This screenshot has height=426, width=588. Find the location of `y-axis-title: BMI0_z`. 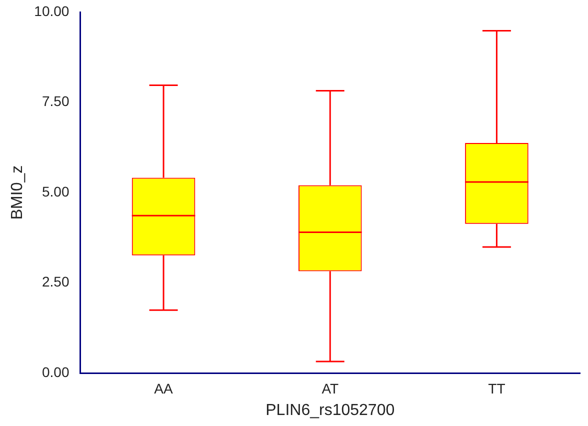

y-axis-title: BMI0_z is located at coordinates (17, 192).